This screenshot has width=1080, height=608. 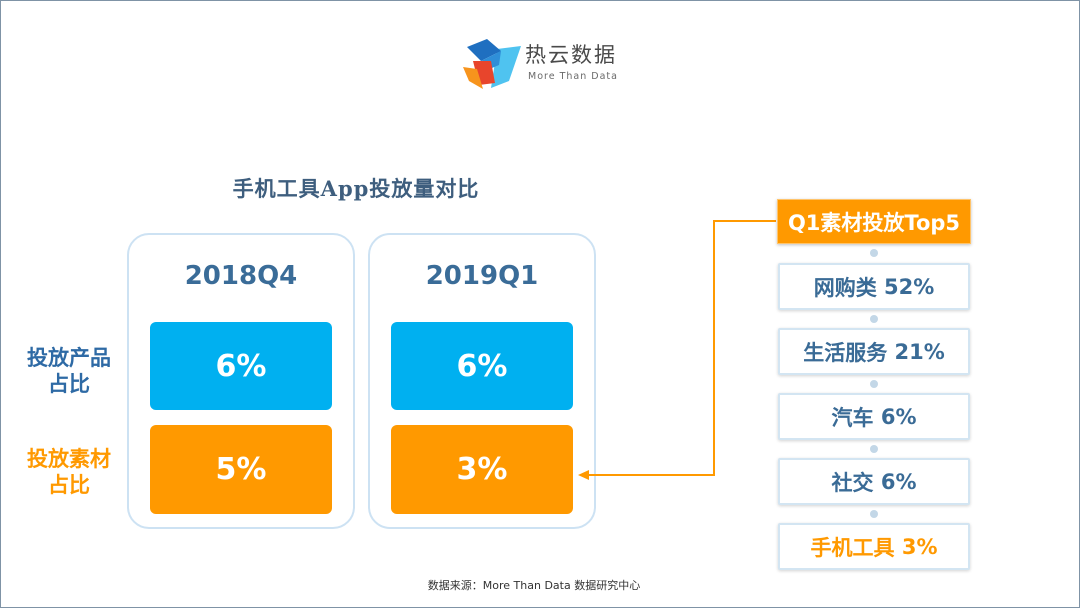 I want to click on period-card-2018q4: 2018Q4 6% 5%, so click(x=241, y=381).